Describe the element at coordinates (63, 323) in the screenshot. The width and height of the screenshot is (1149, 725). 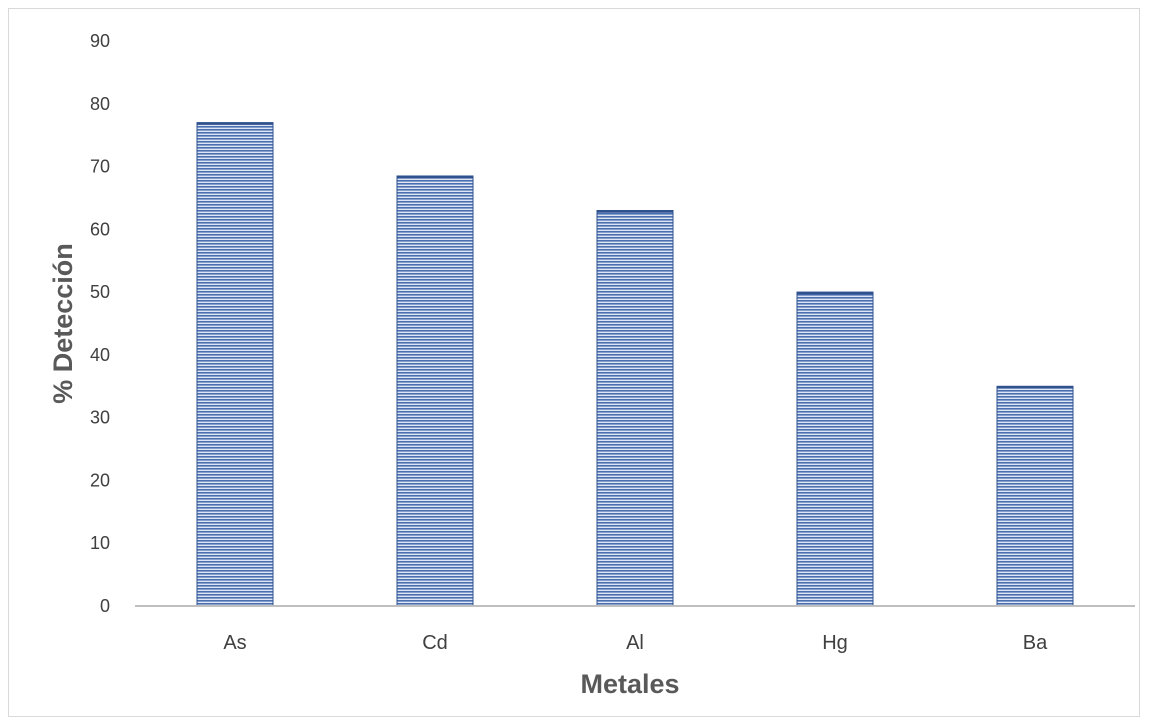
I see `y-axis-title: % Detección` at that location.